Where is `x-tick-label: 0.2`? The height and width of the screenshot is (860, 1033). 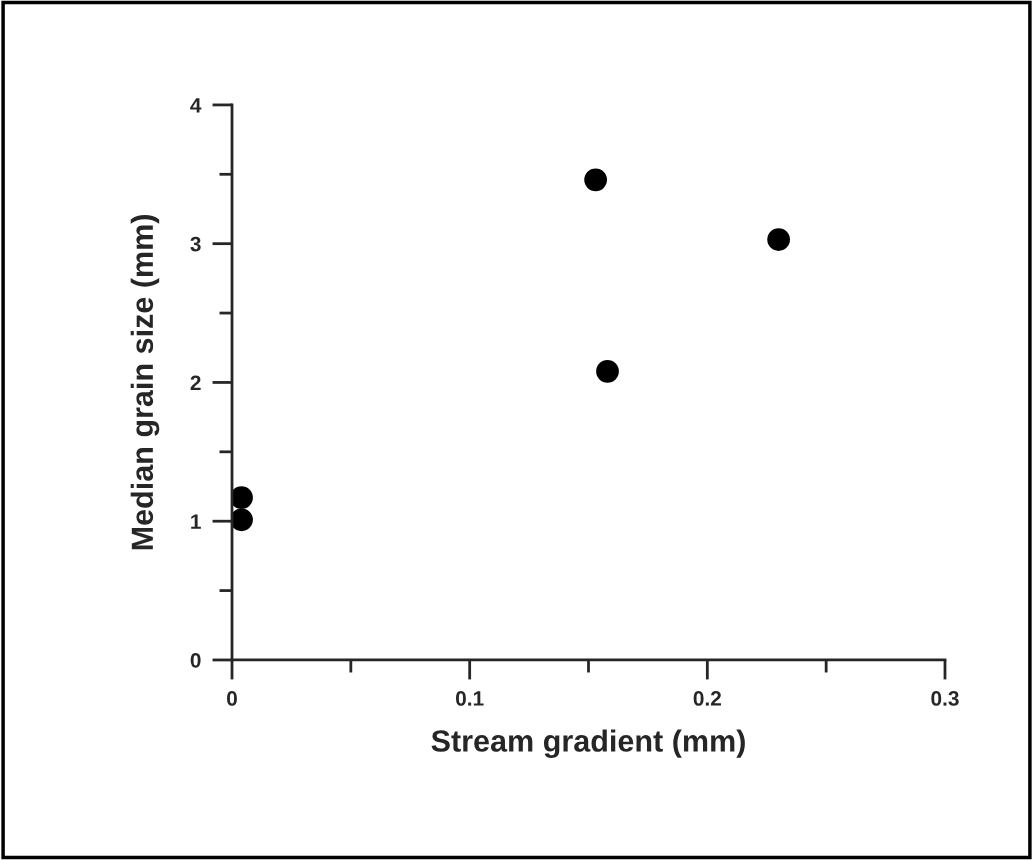 x-tick-label: 0.2 is located at coordinates (707, 698).